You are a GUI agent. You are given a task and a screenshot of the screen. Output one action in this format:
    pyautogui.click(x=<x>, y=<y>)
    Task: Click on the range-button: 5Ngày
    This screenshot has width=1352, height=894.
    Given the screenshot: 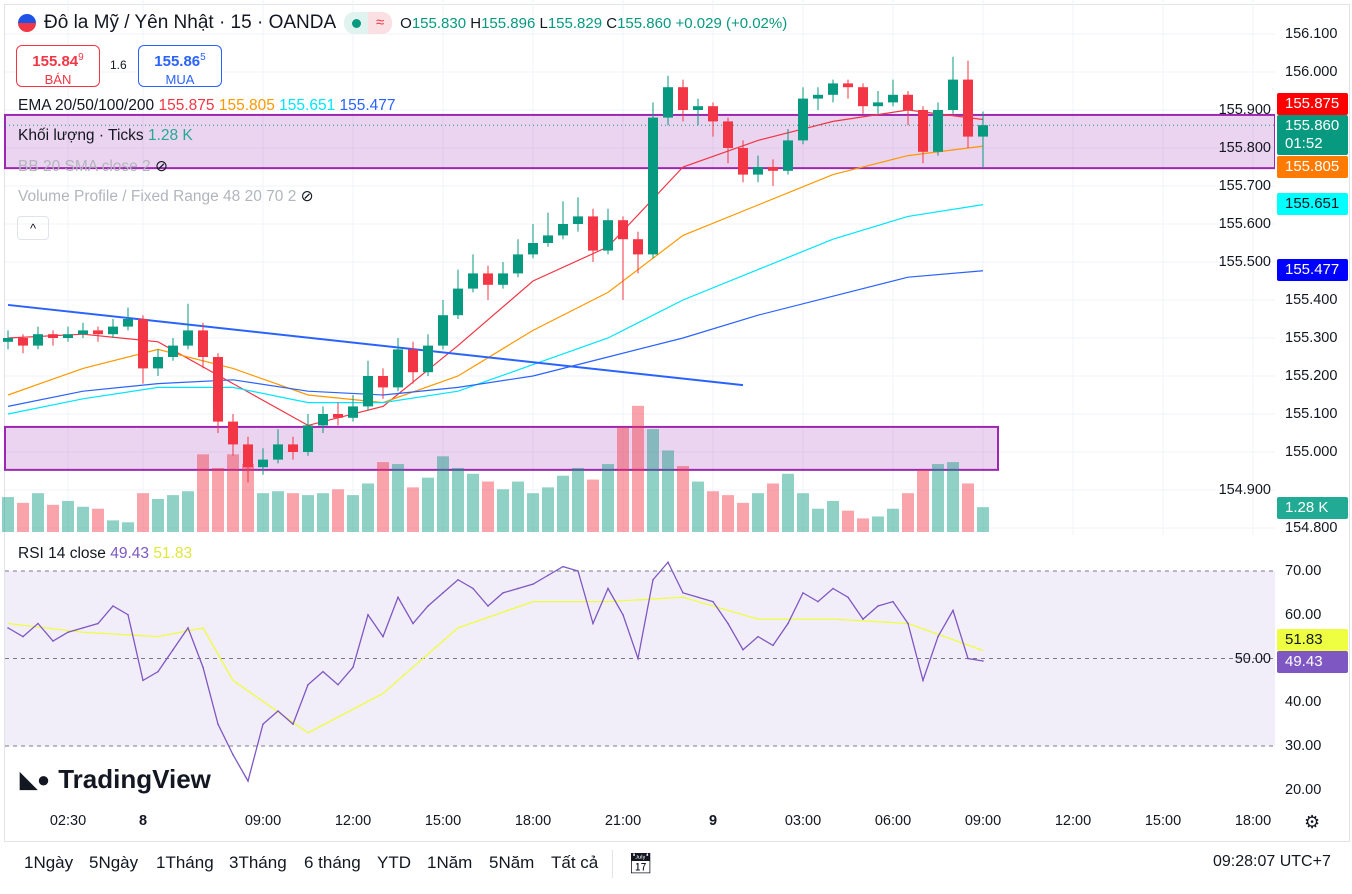 What is the action you would take?
    pyautogui.click(x=114, y=862)
    